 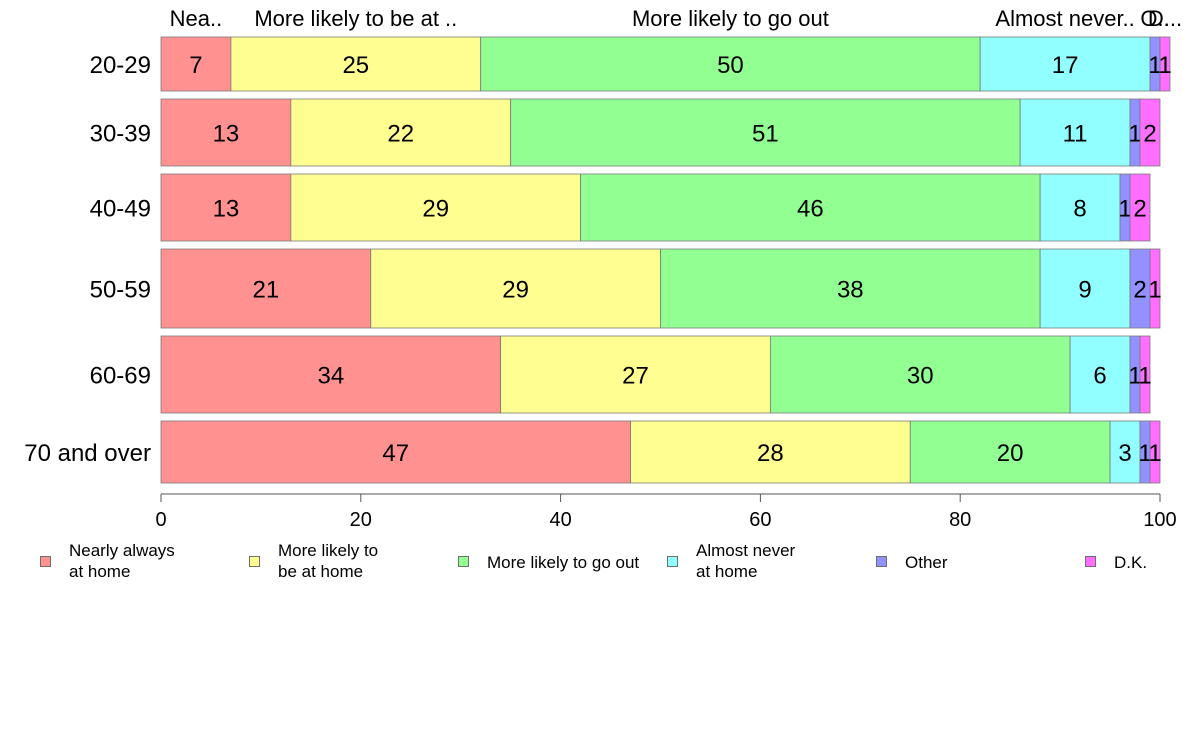 I want to click on legend-label: Other, so click(x=926, y=562).